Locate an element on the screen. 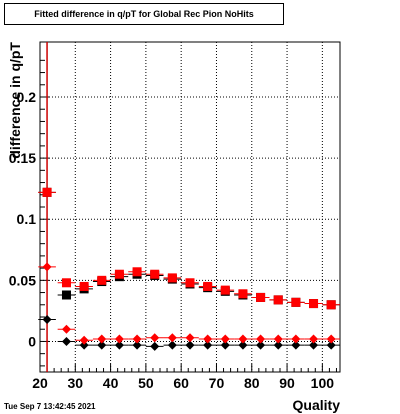 This screenshot has width=400, height=414. x-tick-label: 90 is located at coordinates (287, 383).